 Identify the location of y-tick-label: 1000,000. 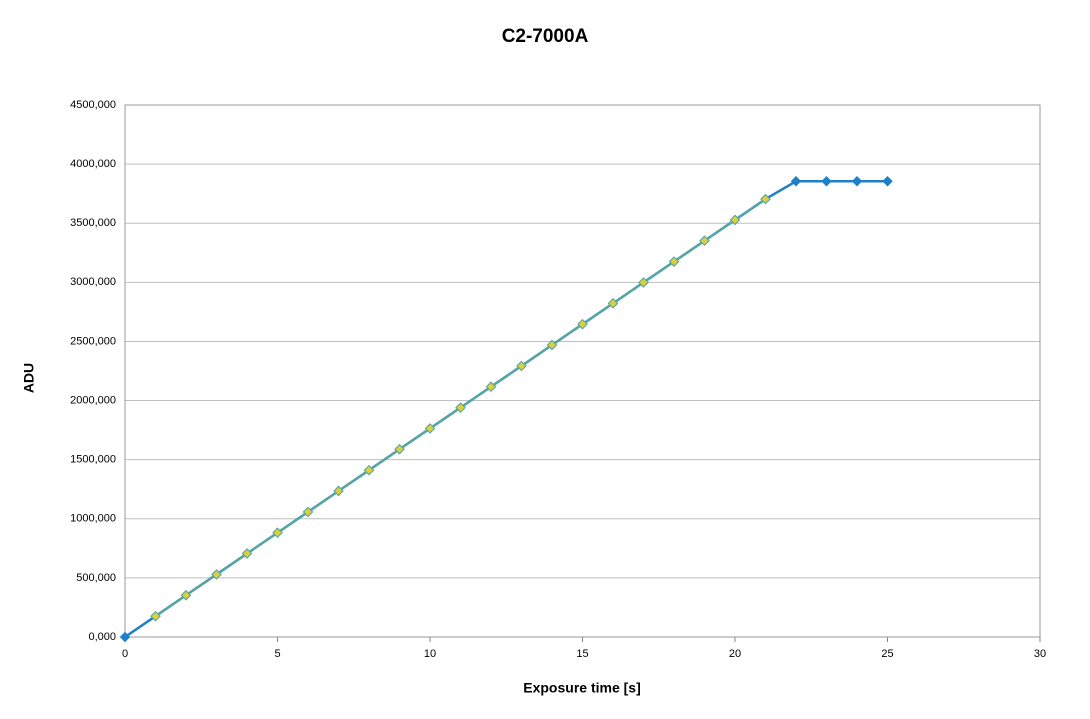
(93, 519).